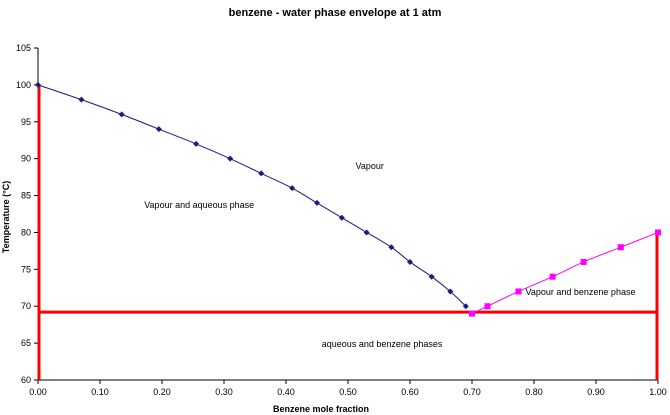 This screenshot has height=415, width=670. What do you see at coordinates (286, 392) in the screenshot?
I see `x-tick-label: 0.40` at bounding box center [286, 392].